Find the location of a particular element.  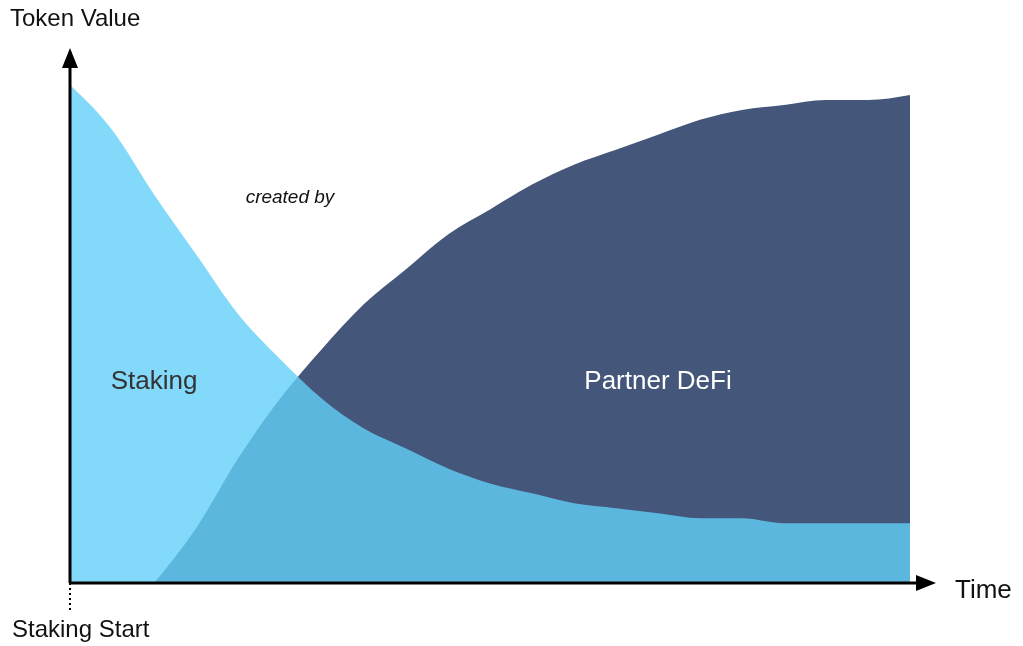

series-label: Staking is located at coordinates (154, 379).